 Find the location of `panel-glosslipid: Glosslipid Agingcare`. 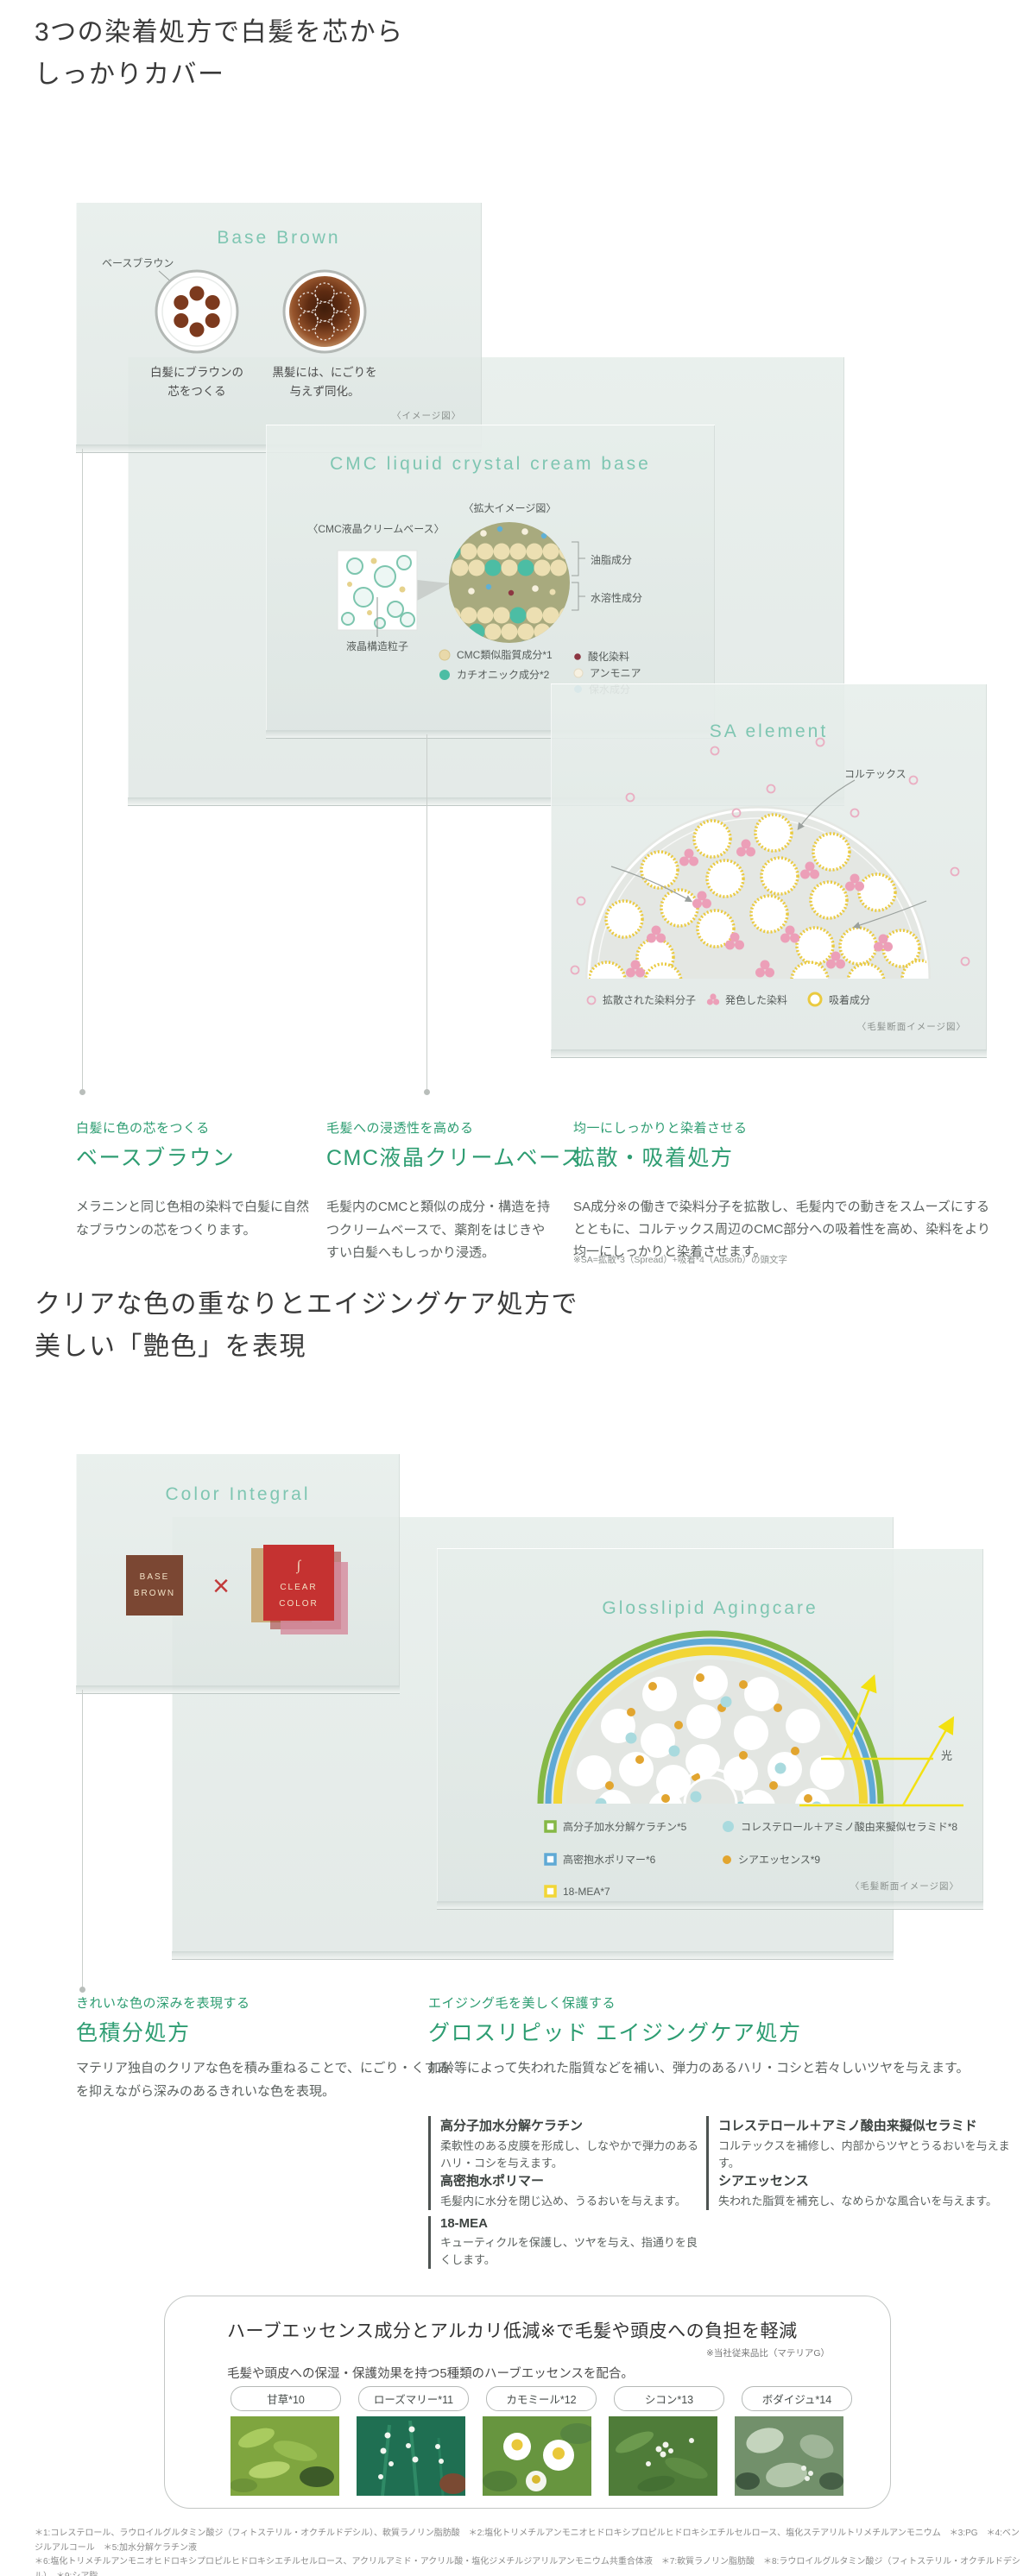

panel-glosslipid: Glosslipid Agingcare is located at coordinates (710, 1729).